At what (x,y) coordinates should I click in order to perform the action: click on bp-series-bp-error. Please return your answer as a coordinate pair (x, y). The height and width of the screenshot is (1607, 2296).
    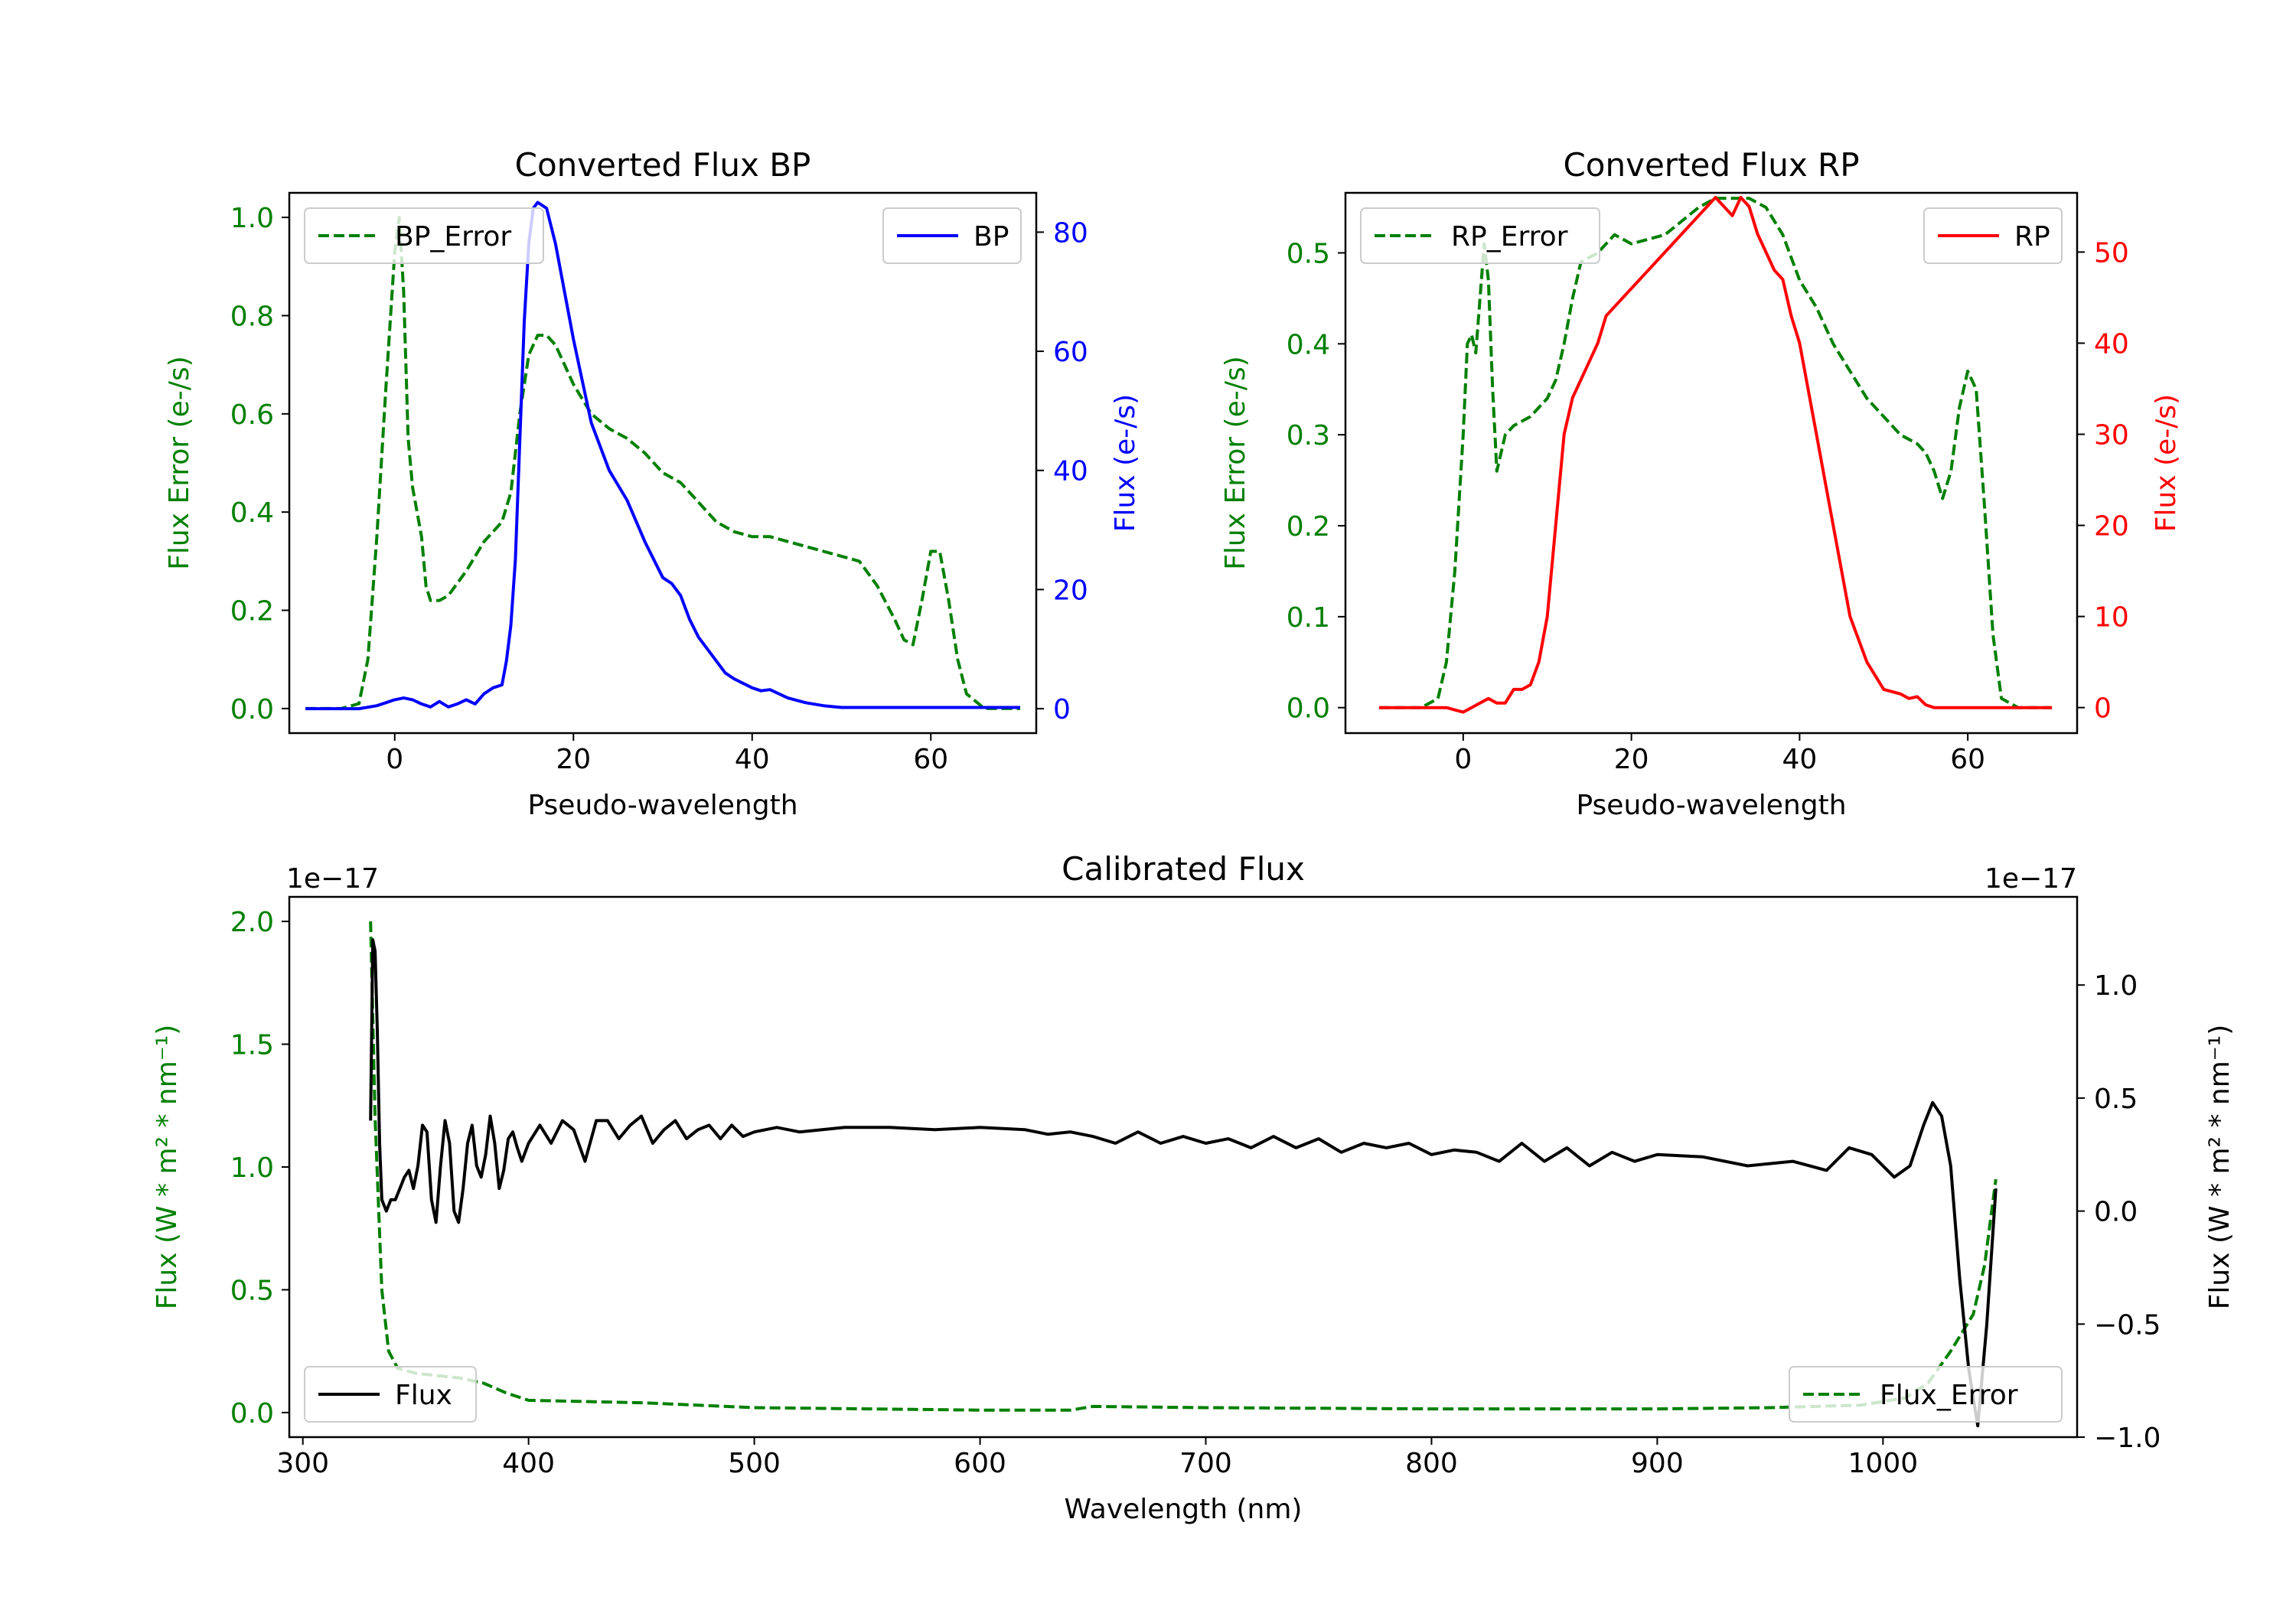
    Looking at the image, I should click on (662, 463).